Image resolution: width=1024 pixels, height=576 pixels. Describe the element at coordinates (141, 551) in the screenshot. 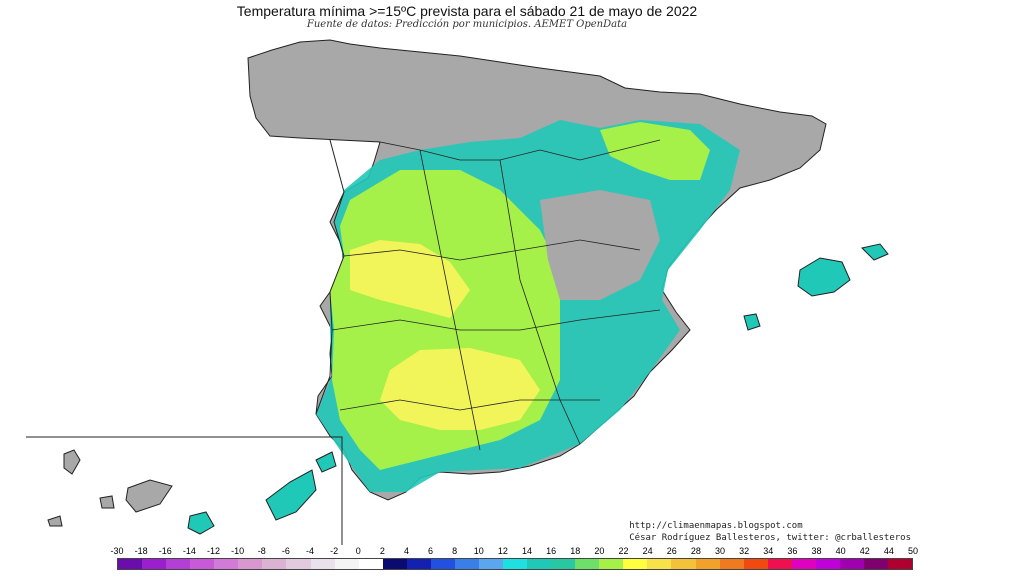

I see `legend-tick-label: -18` at that location.